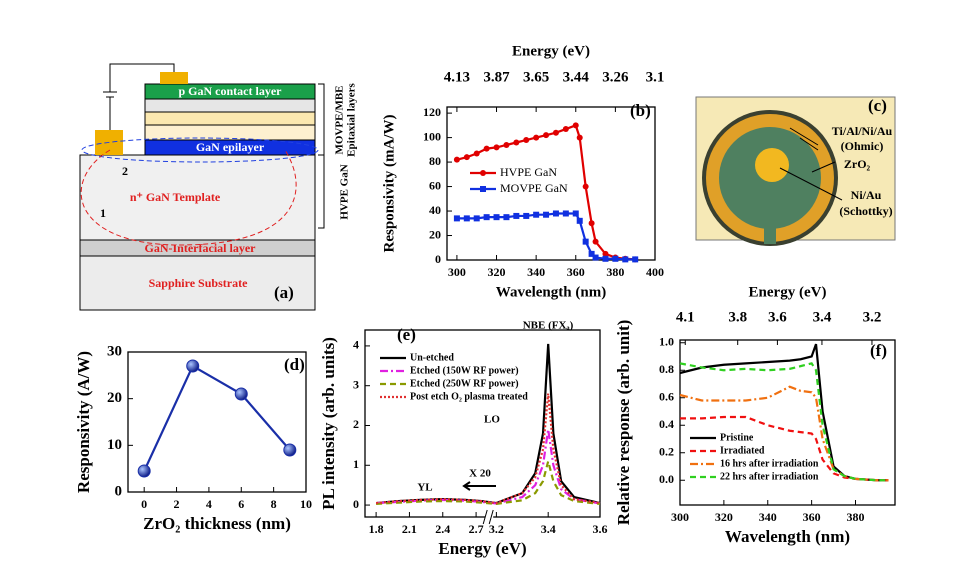  Describe the element at coordinates (356, 384) in the screenshot. I see `y-tick-label: 3` at that location.